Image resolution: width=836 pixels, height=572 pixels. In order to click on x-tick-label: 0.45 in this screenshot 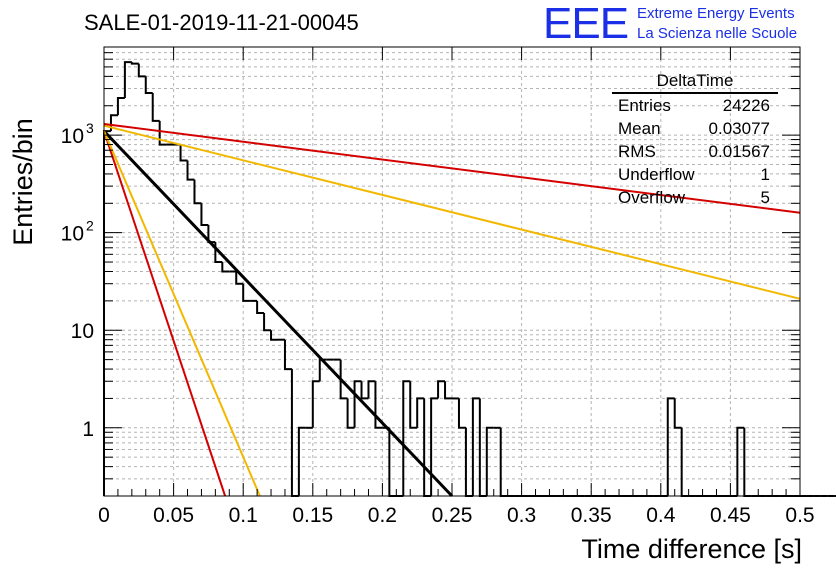, I will do `click(730, 515)`.